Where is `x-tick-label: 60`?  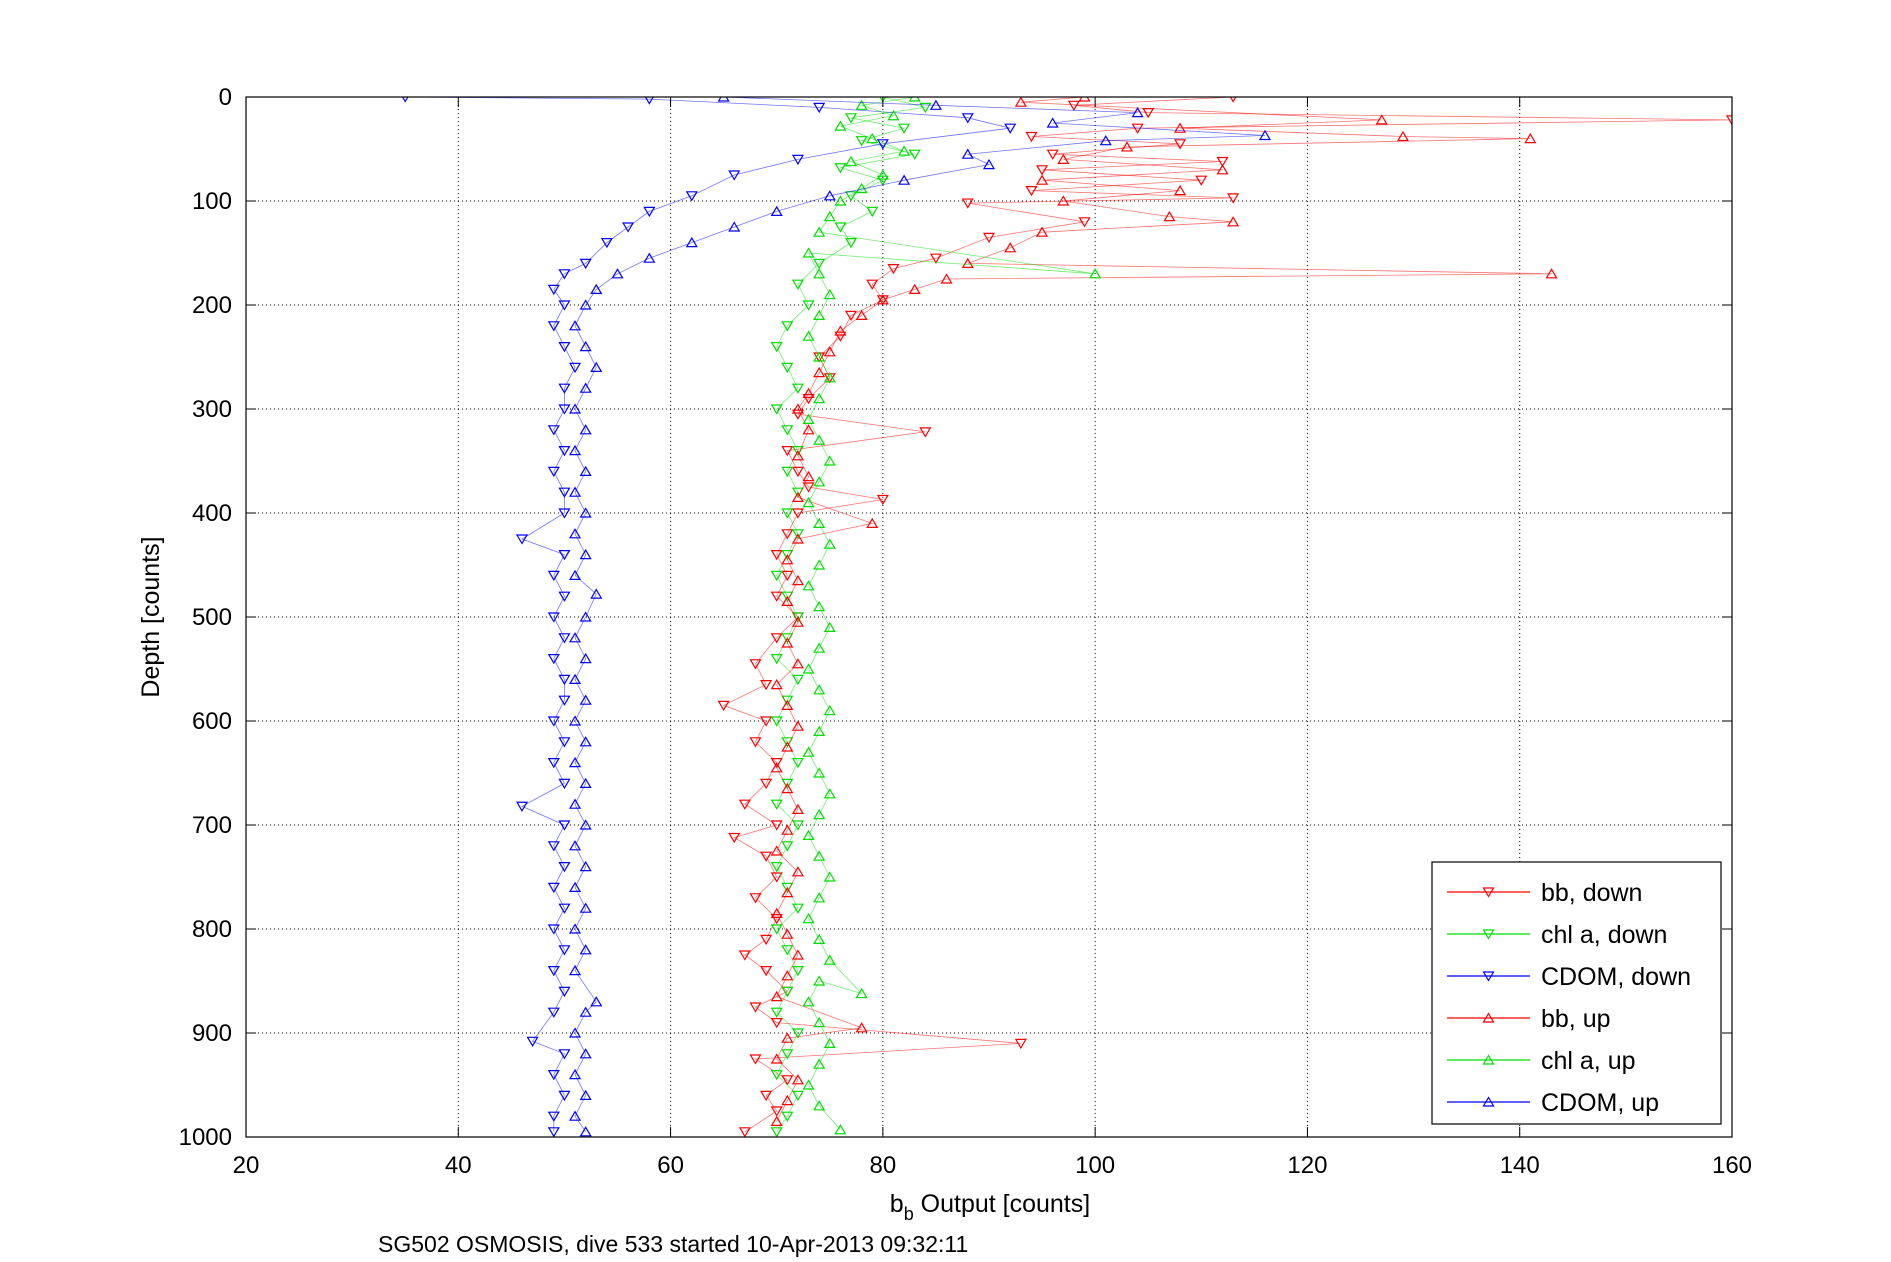 x-tick-label: 60 is located at coordinates (670, 1165).